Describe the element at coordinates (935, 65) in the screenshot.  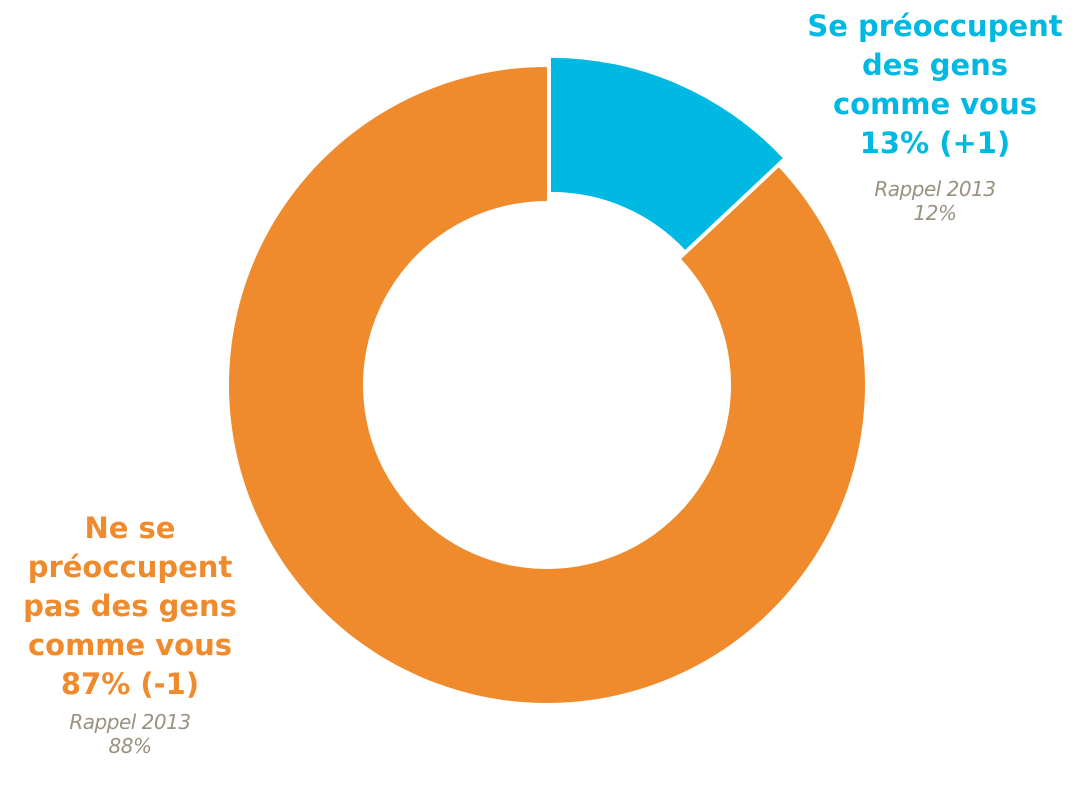
I see `slice-label-line: des gens` at that location.